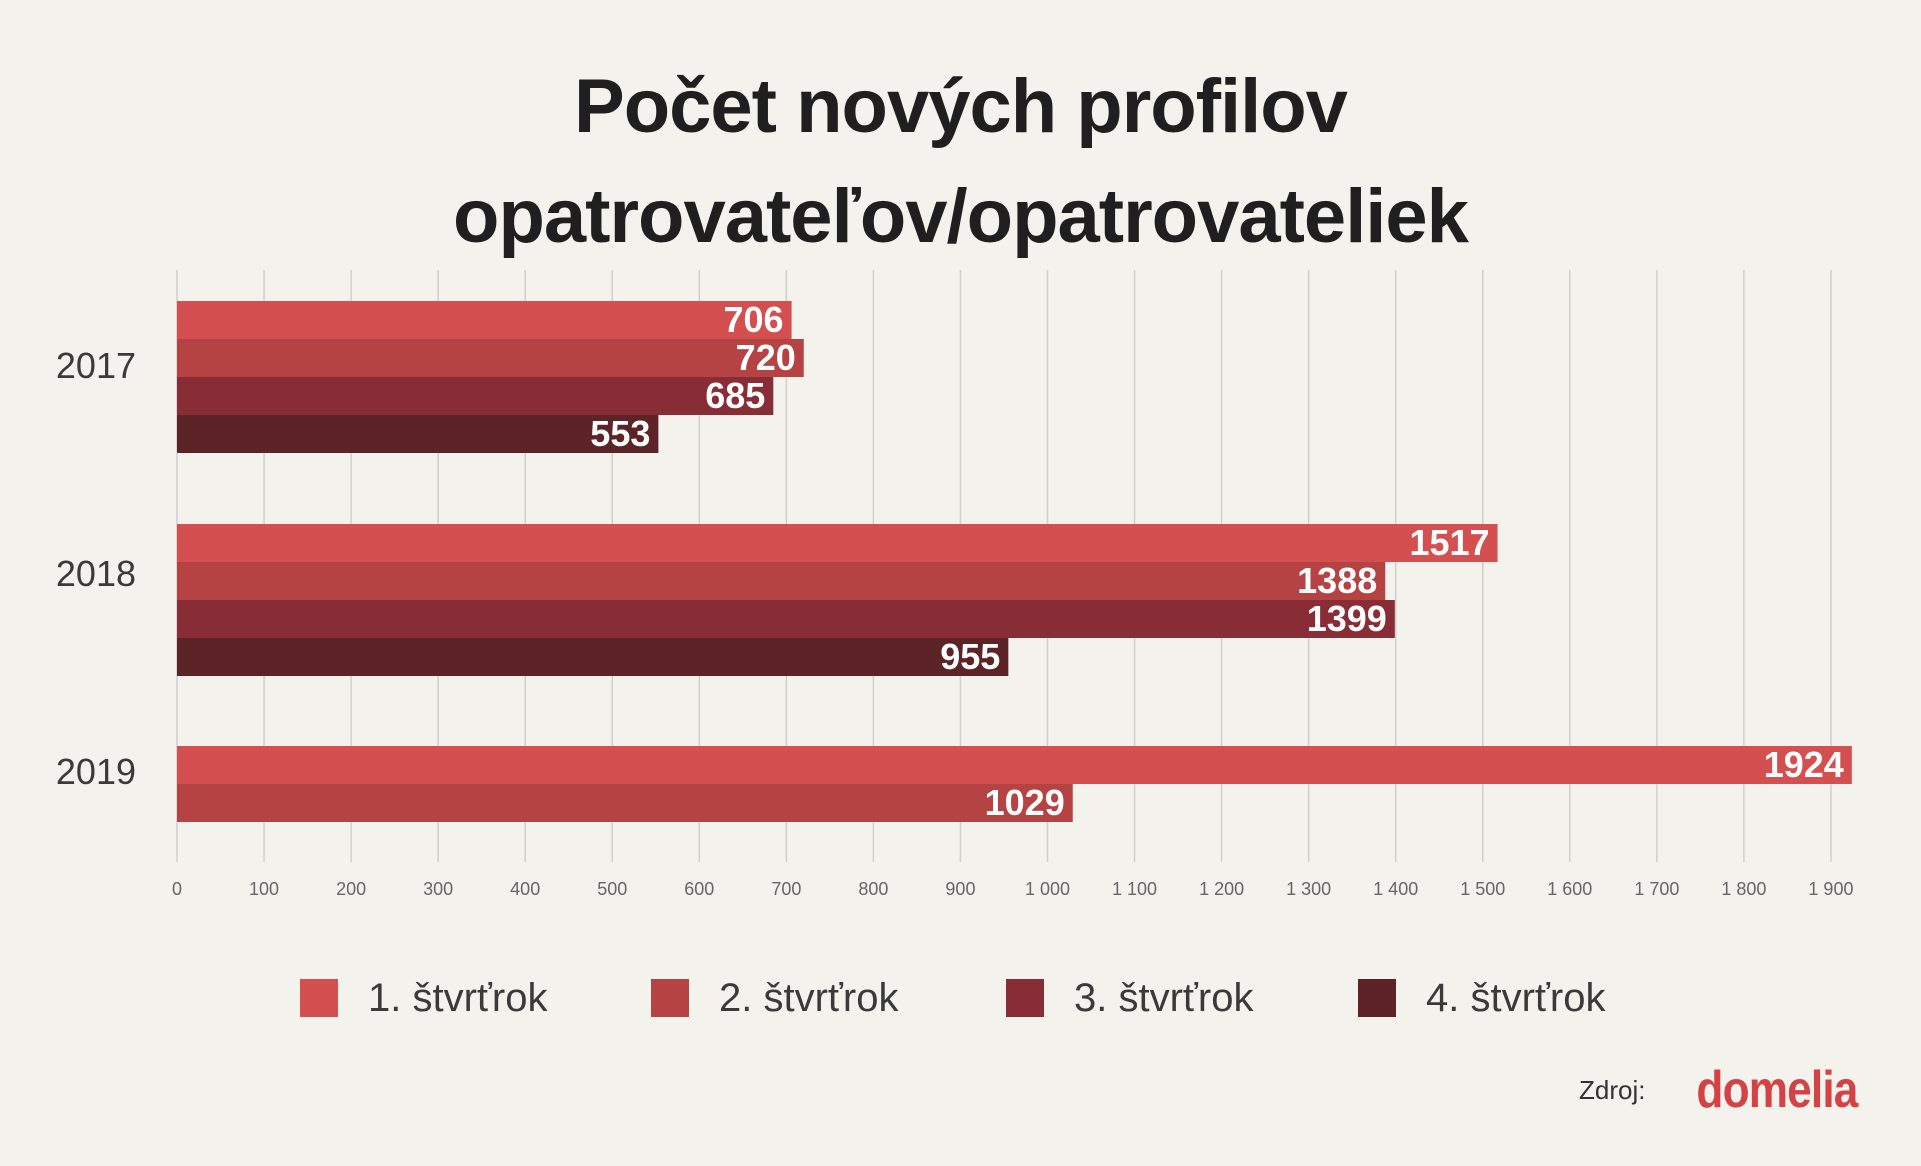  What do you see at coordinates (1164, 998) in the screenshot?
I see `legend-label: 3. štvrťrok` at bounding box center [1164, 998].